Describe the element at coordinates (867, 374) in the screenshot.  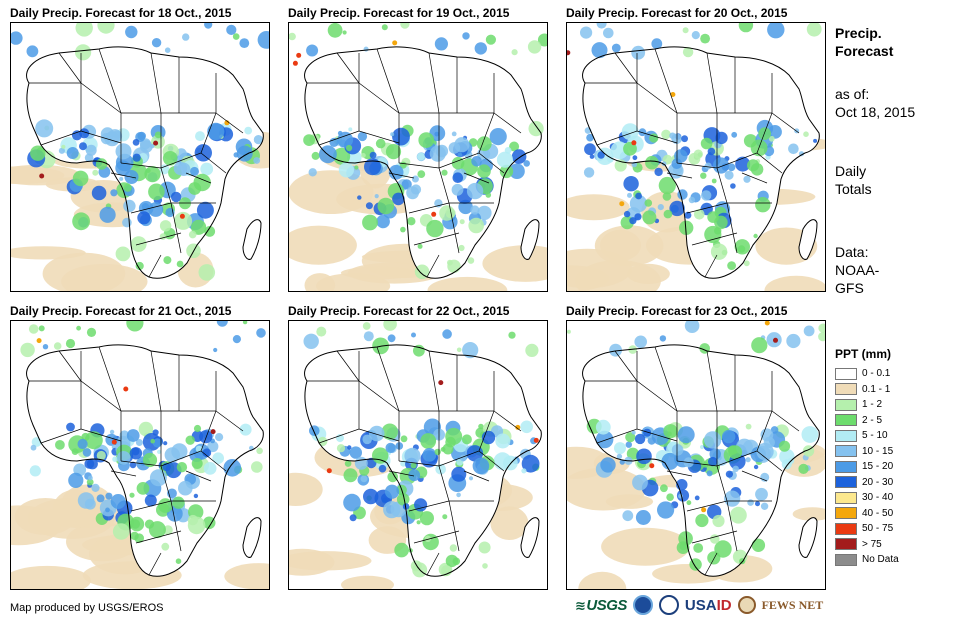
I see `legend-item: 0 - 0.1` at that location.